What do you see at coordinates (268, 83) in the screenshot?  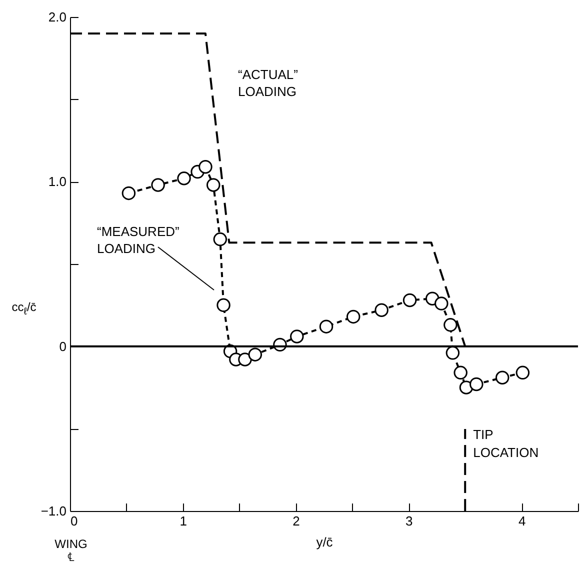 I see `series-label: “ACTUAL” LOADING` at bounding box center [268, 83].